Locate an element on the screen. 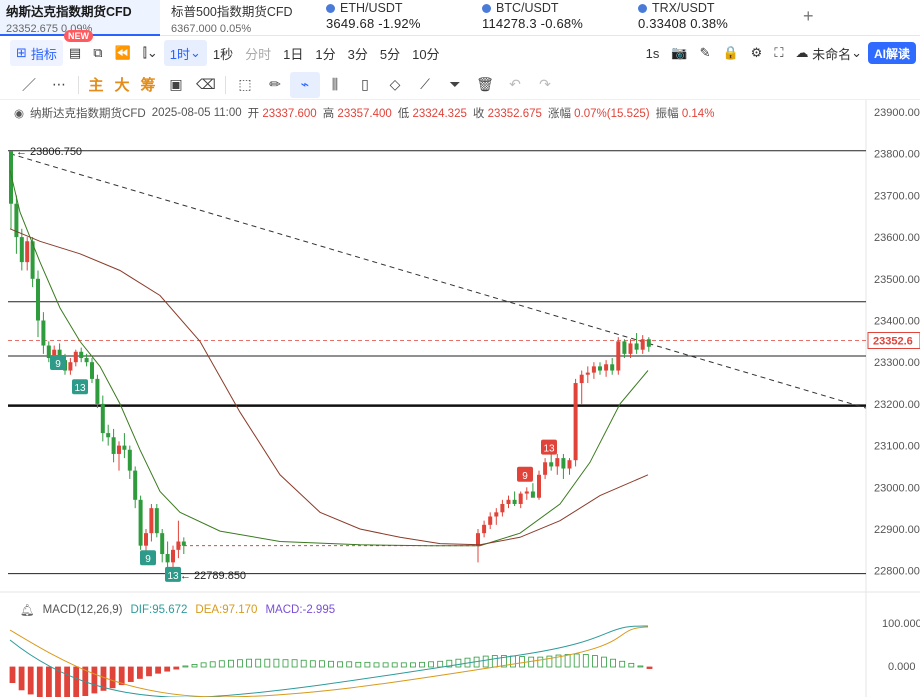 Image resolution: width=920 pixels, height=697 pixels. eraser-icon: ⌫ is located at coordinates (206, 84).